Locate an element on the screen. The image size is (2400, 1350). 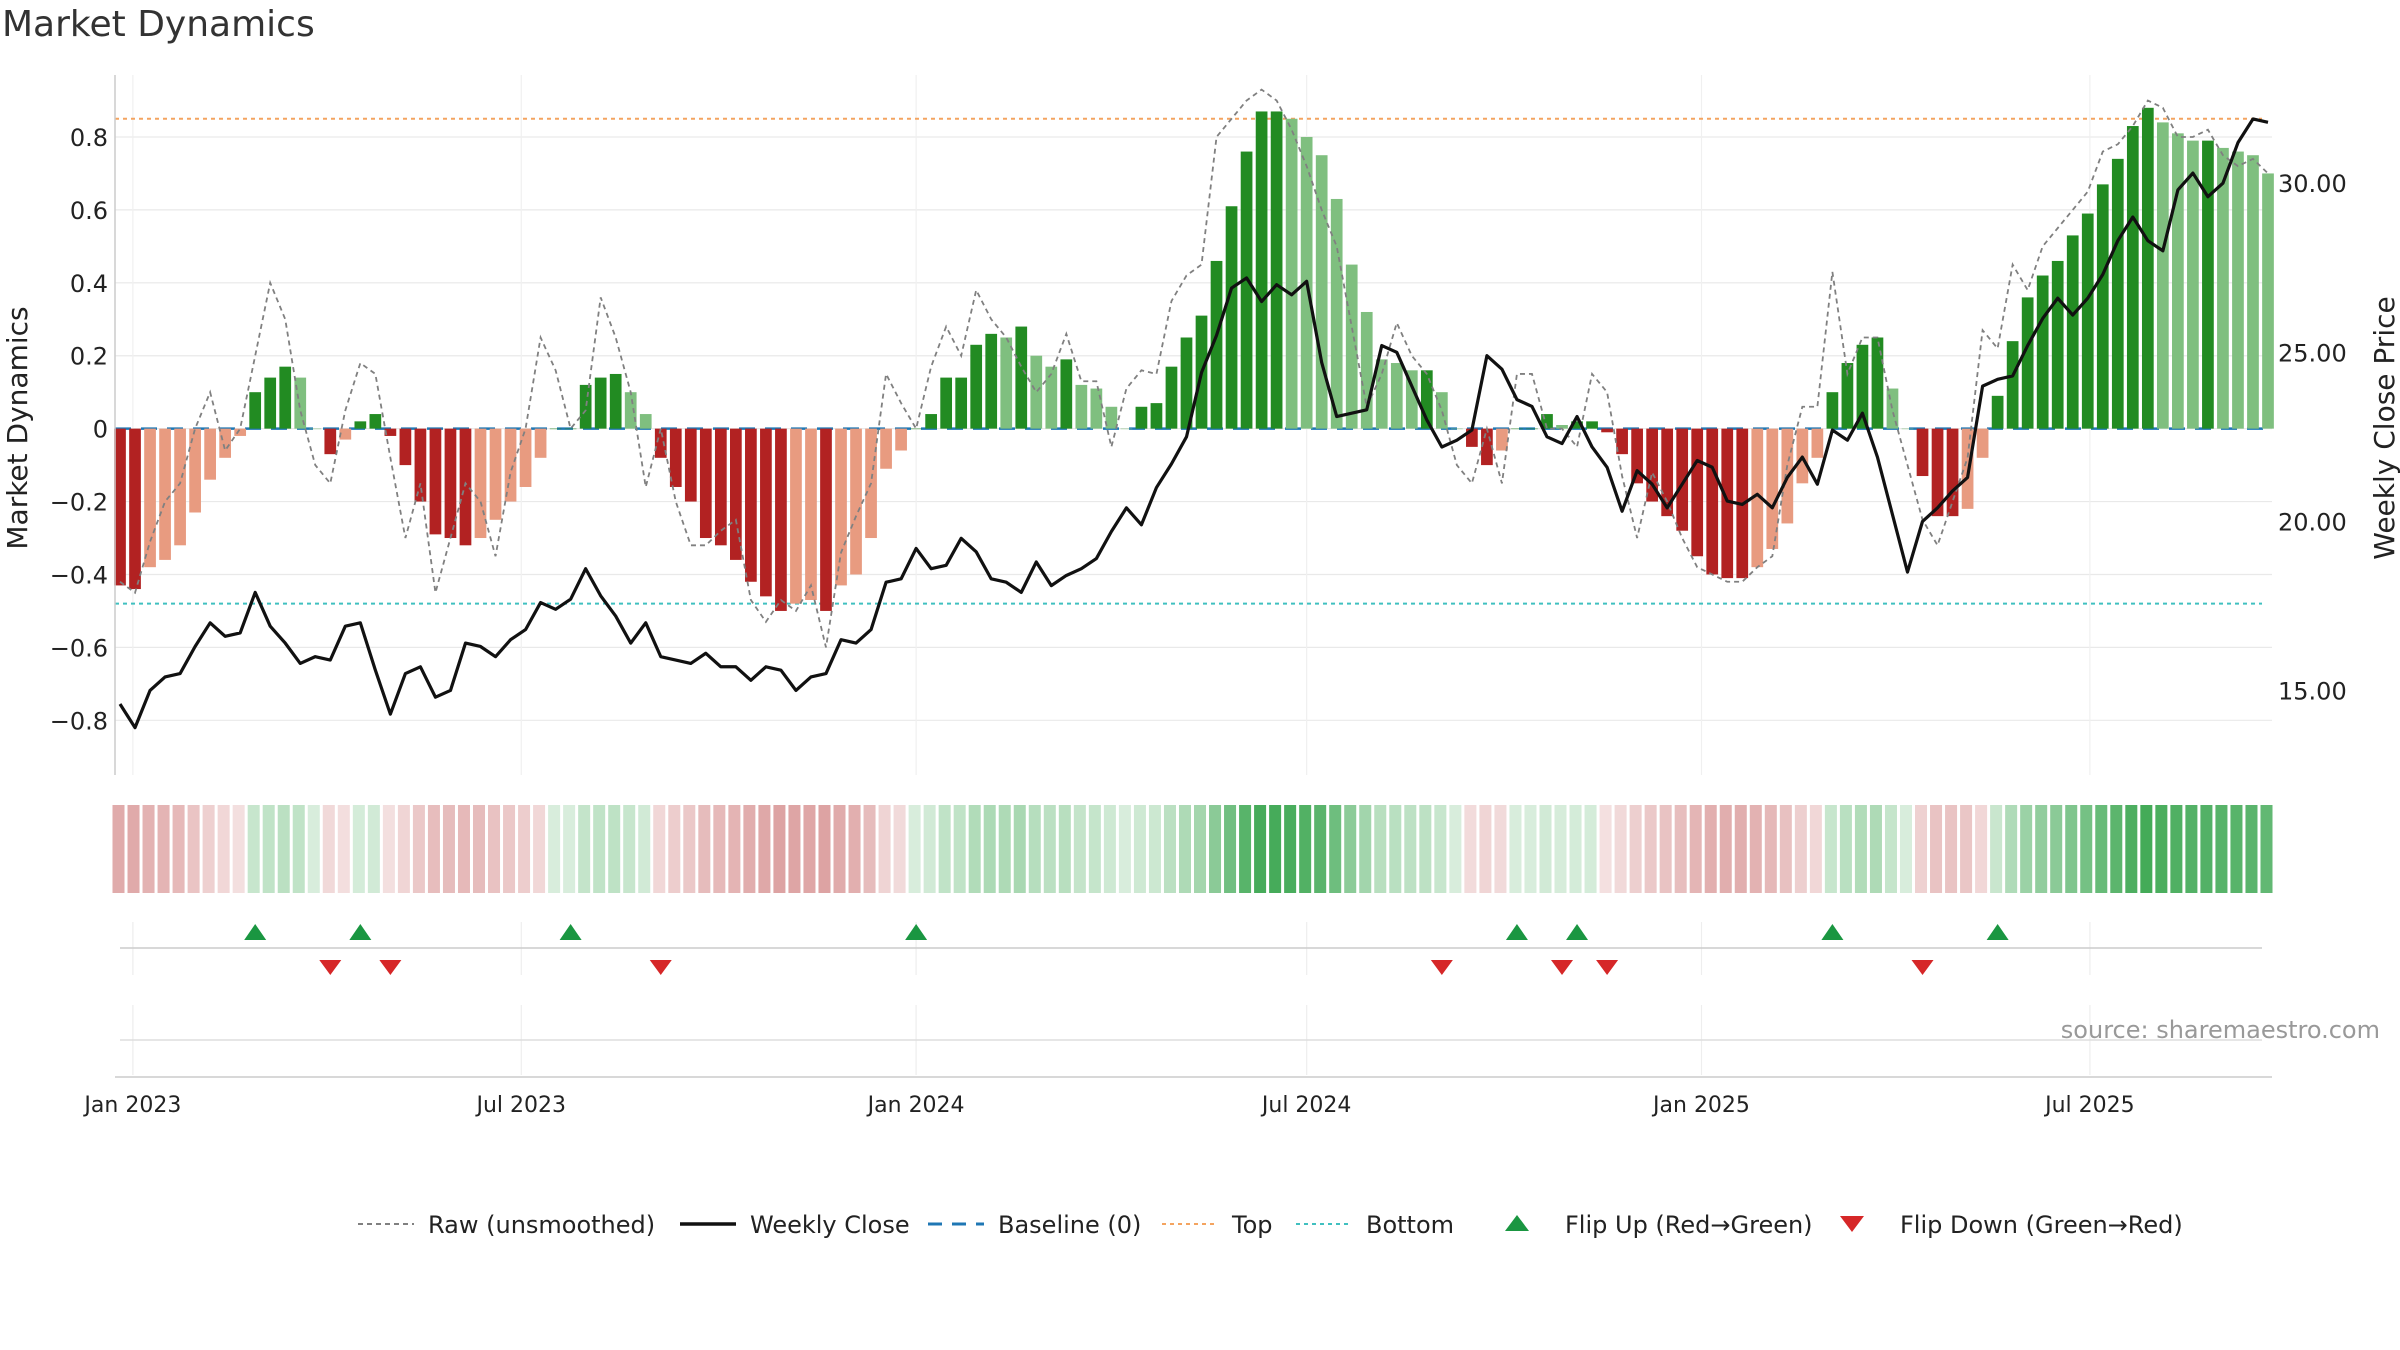
flip-up-marker is located at coordinates (1832, 932).